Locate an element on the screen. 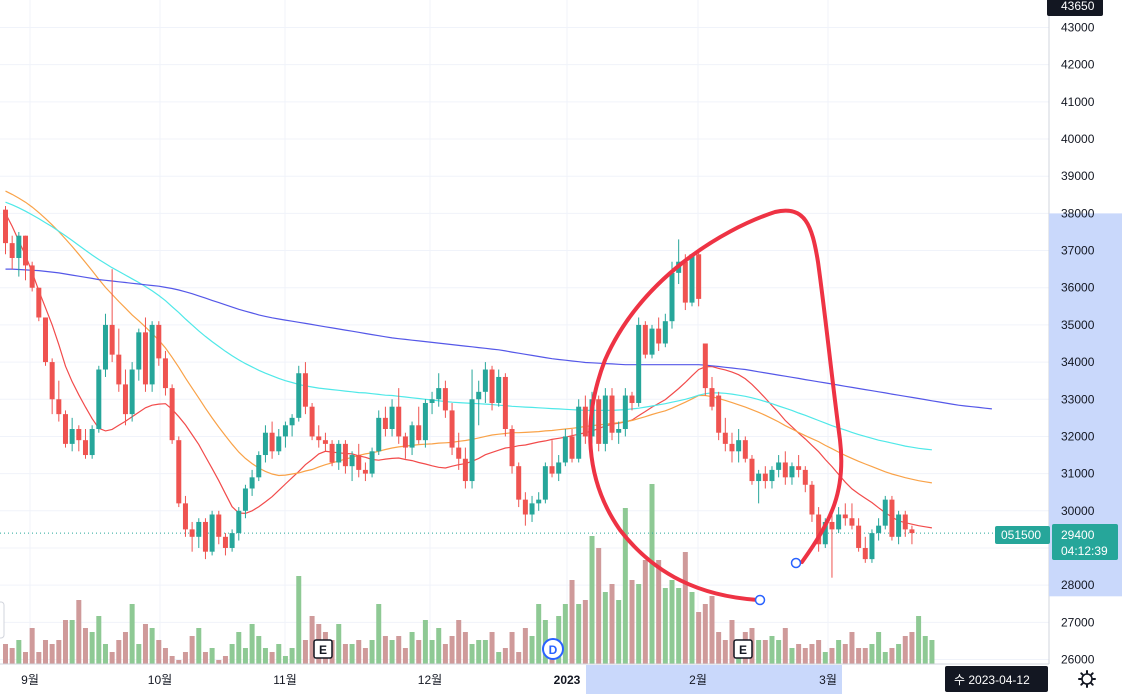 The height and width of the screenshot is (694, 1122). price-tick-label: 27000 is located at coordinates (1078, 622).